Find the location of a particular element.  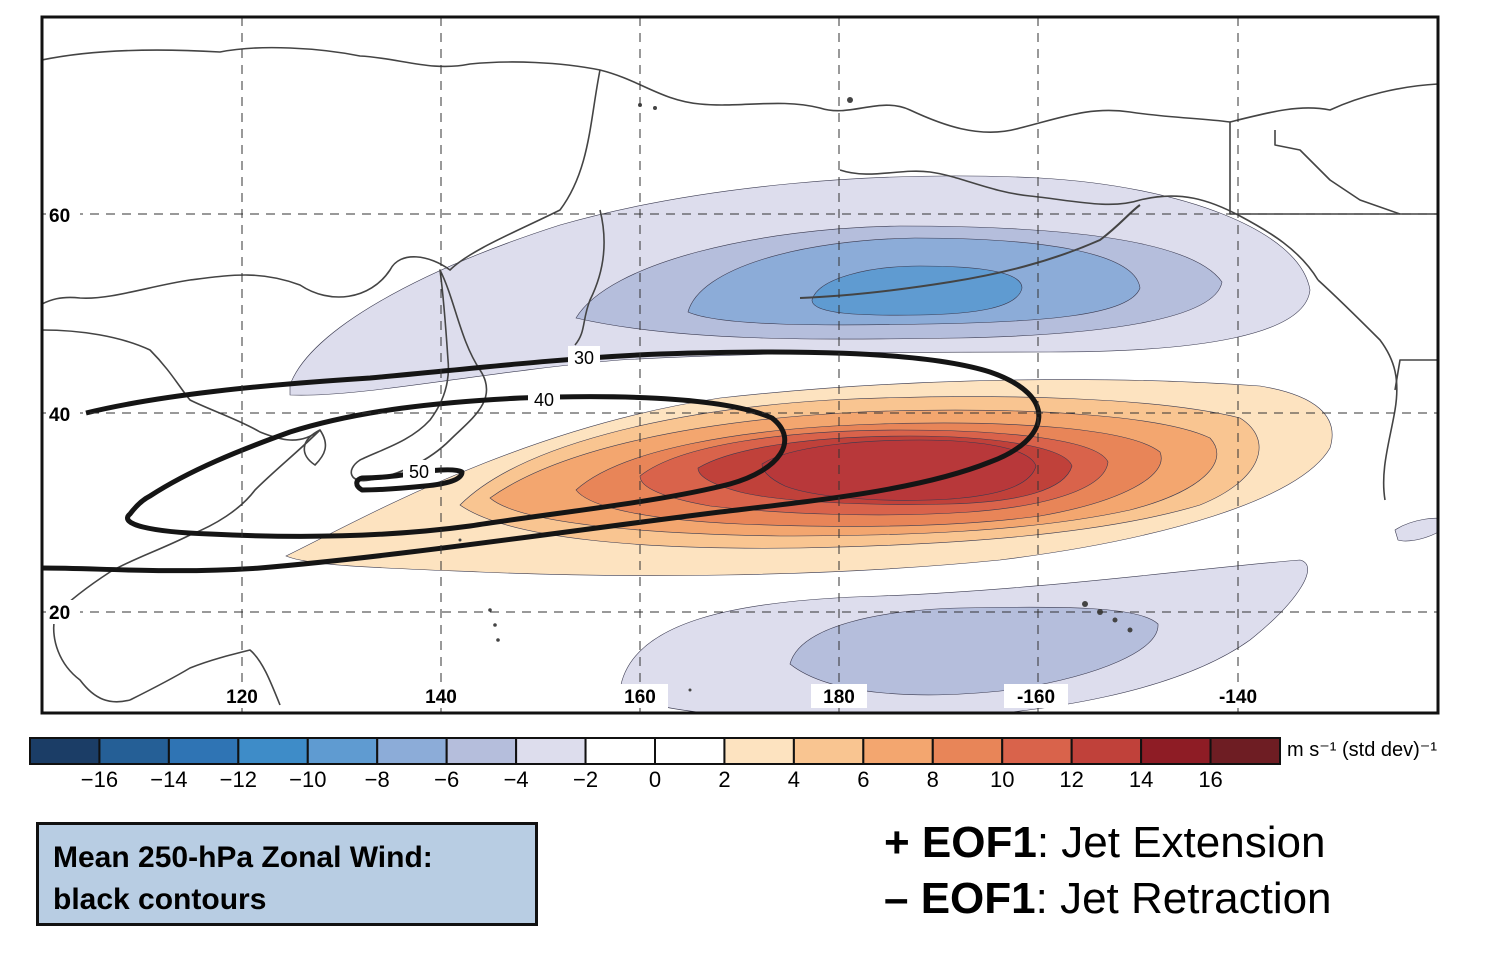

lat-label-40: 40 is located at coordinates (59, 415).